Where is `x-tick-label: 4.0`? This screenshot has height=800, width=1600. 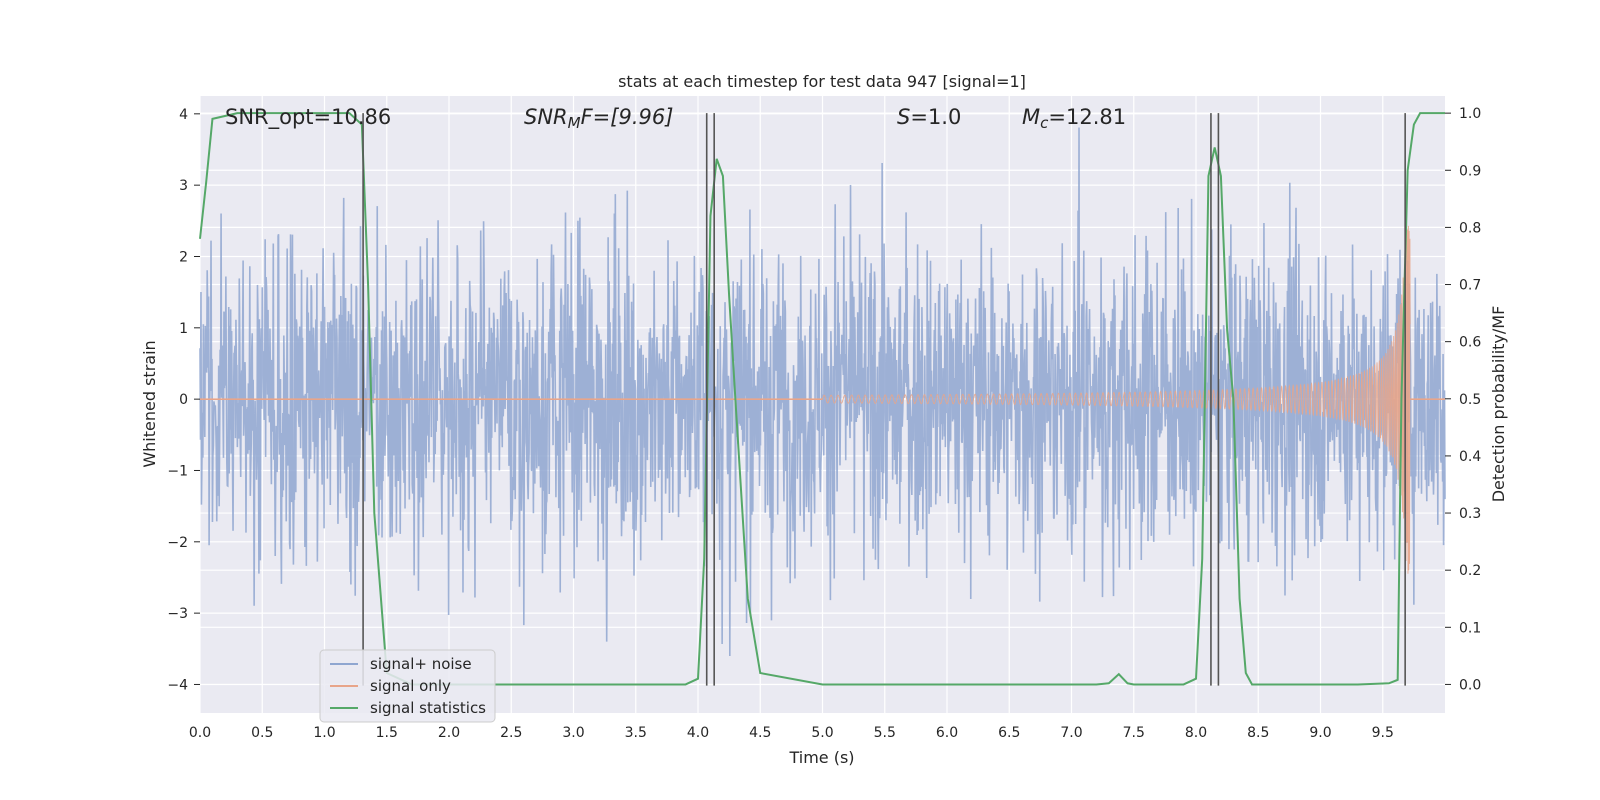 x-tick-label: 4.0 is located at coordinates (698, 733).